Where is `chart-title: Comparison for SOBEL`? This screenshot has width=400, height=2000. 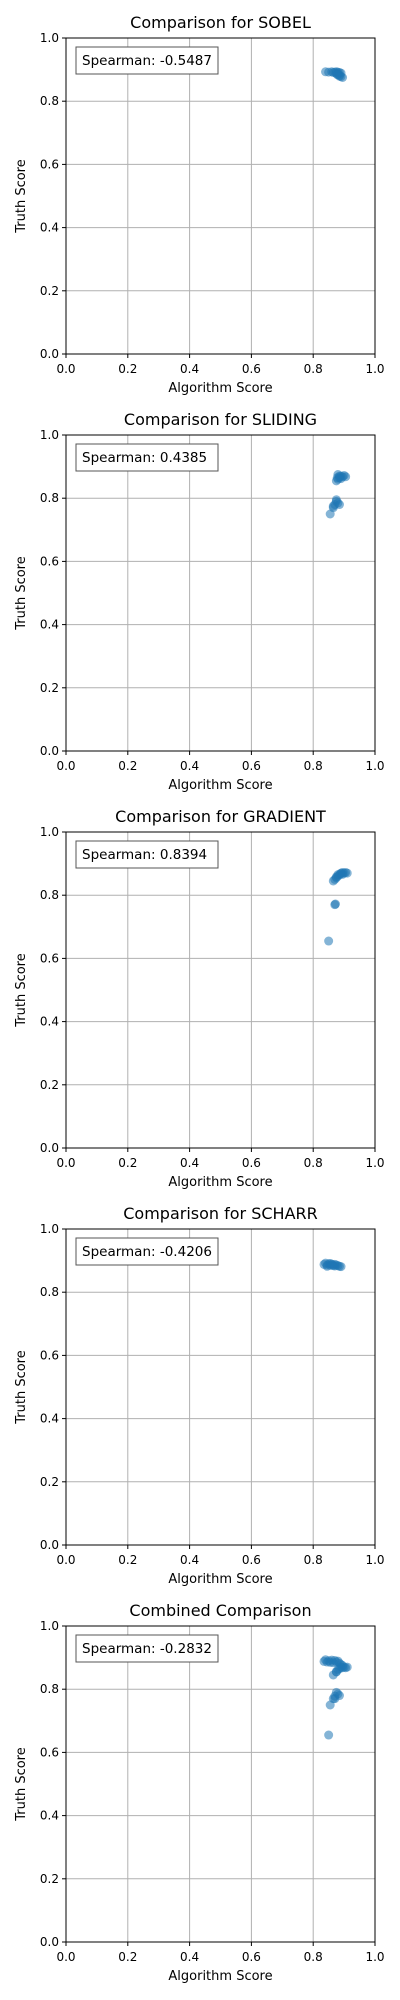
chart-title: Comparison for SOBEL is located at coordinates (220, 22).